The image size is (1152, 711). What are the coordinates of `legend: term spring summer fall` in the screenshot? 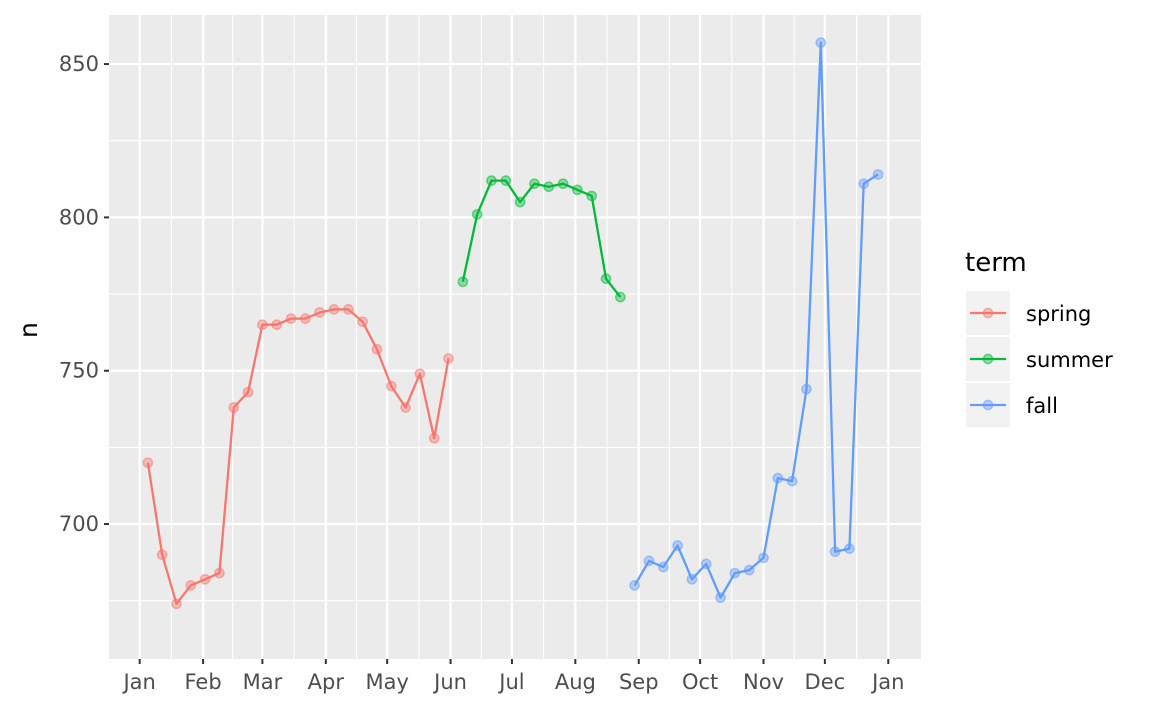 It's located at (1039, 337).